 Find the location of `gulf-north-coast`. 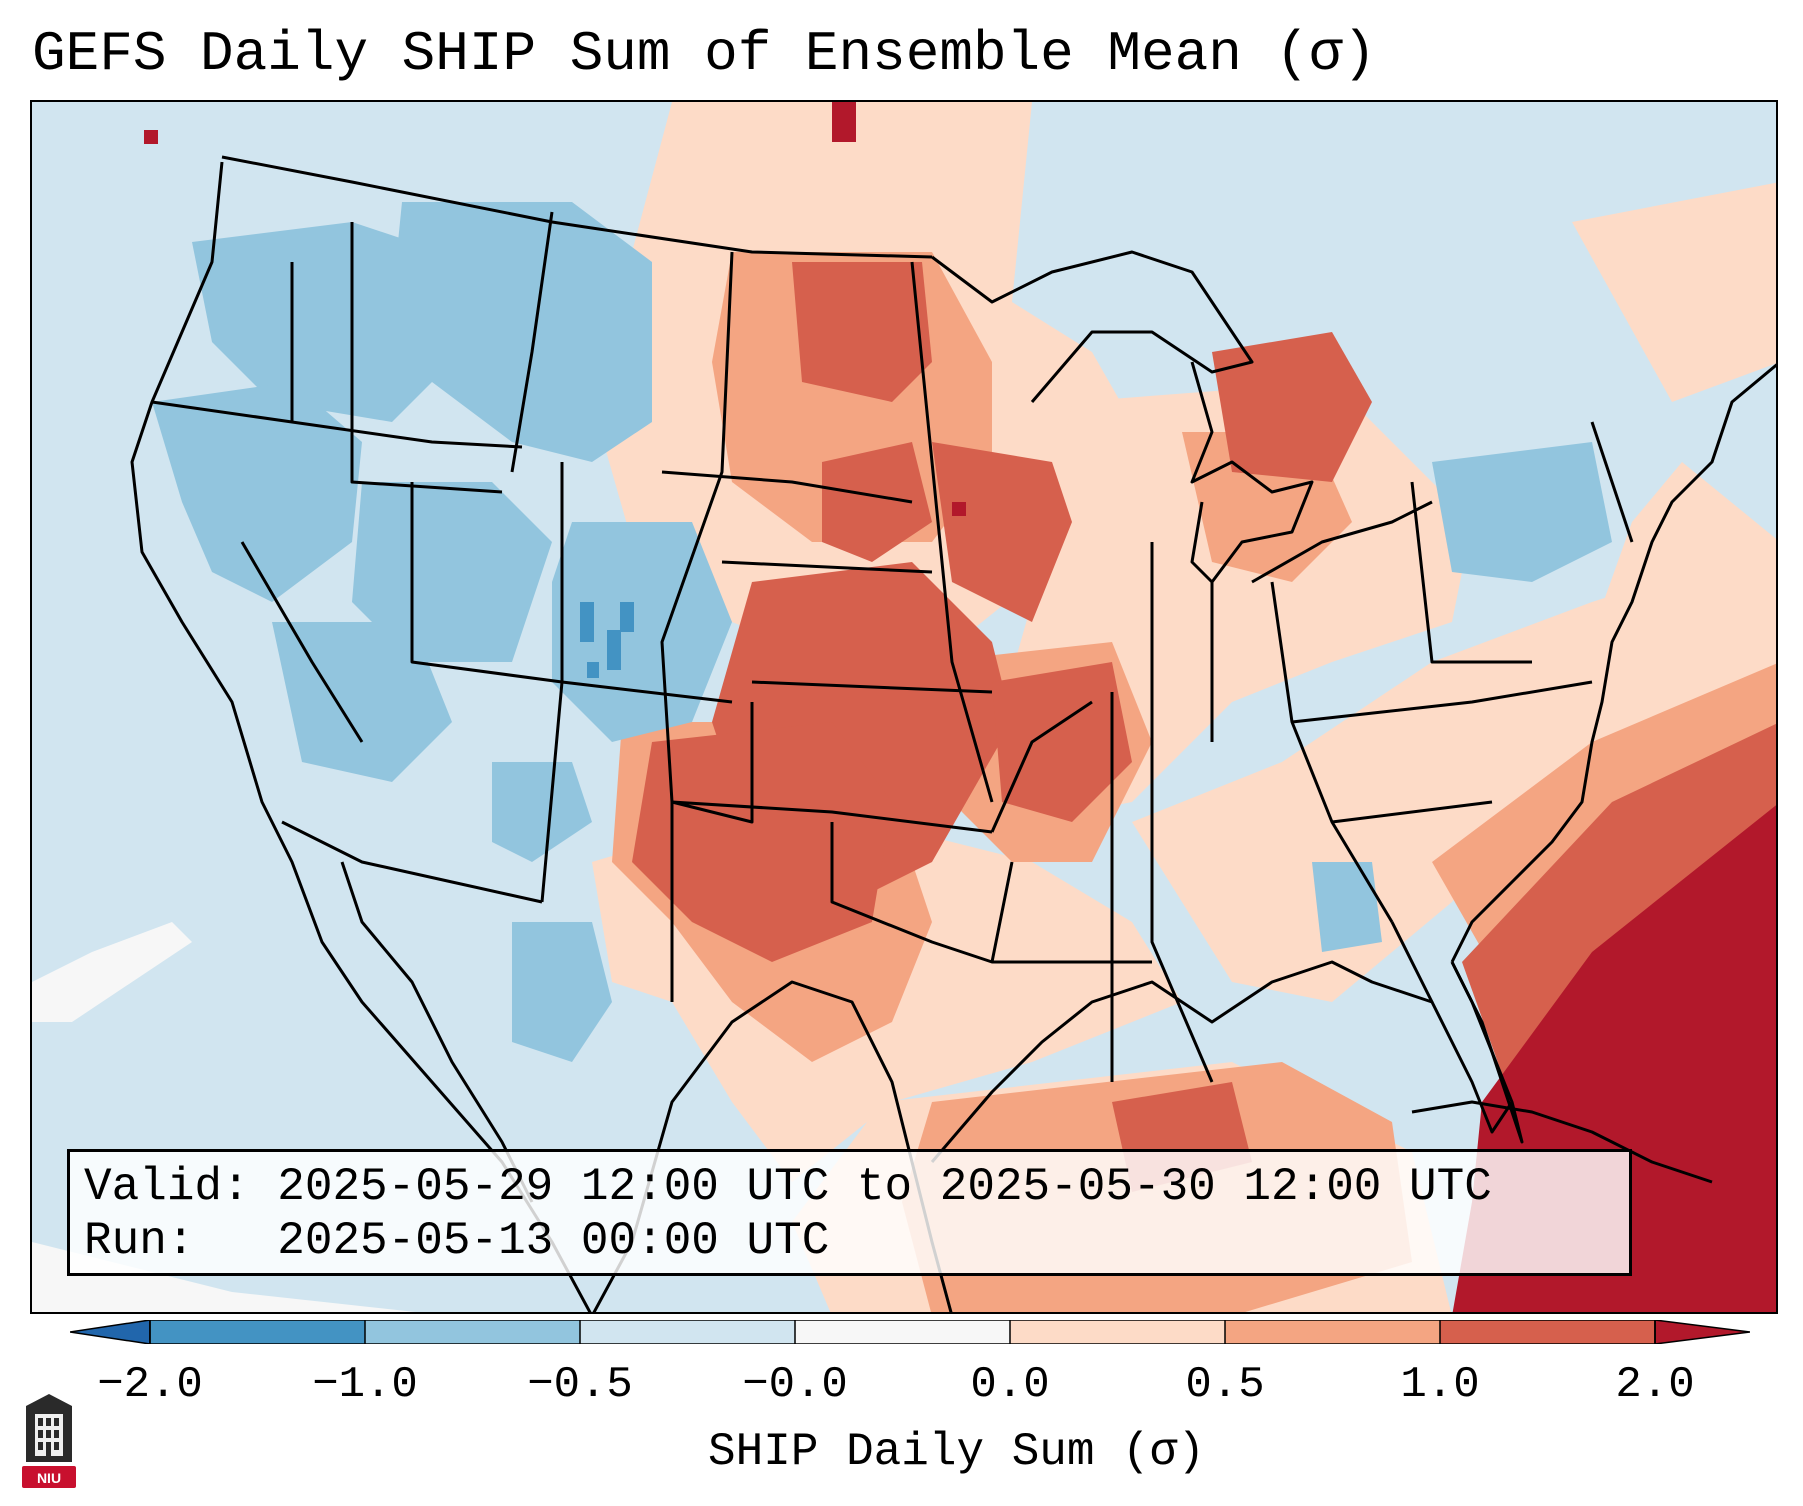

gulf-north-coast is located at coordinates (1222, 1061).